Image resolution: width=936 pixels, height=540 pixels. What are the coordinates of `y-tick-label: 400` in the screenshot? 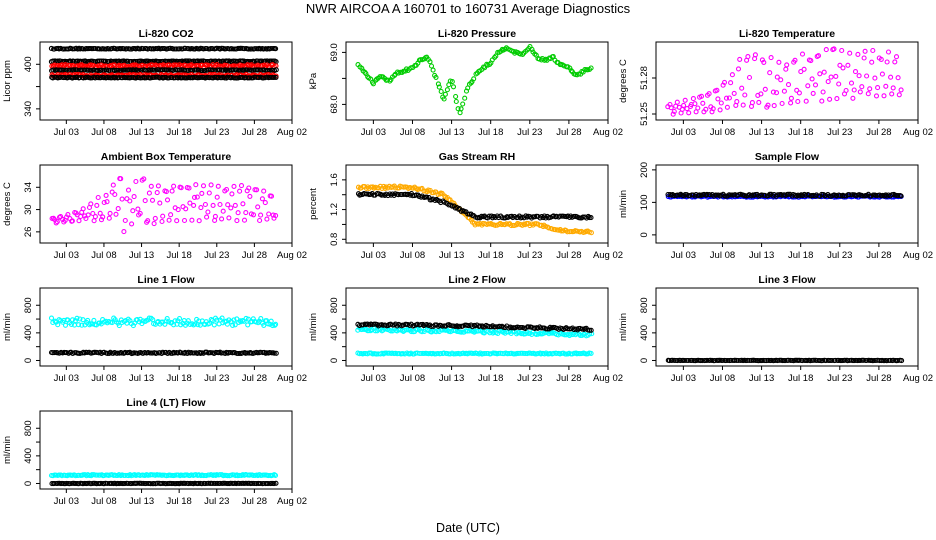 It's located at (28, 64).